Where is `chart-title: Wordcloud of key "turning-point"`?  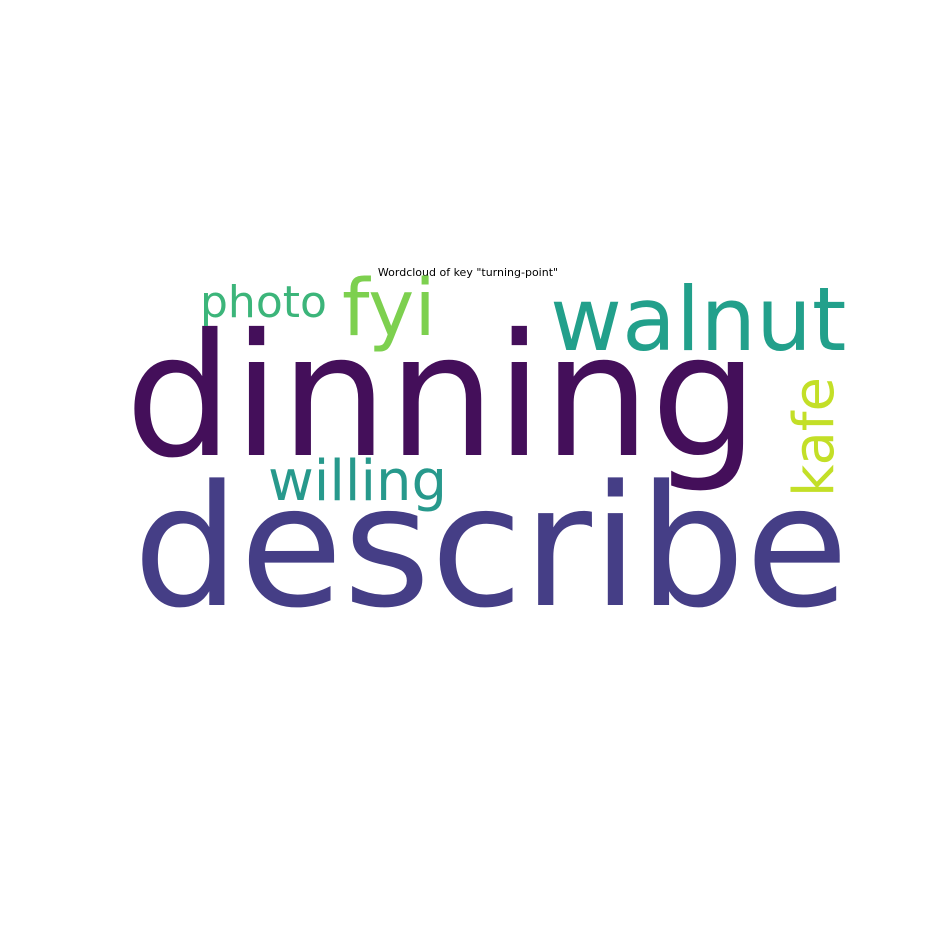 chart-title: Wordcloud of key "turning-point" is located at coordinates (468, 272).